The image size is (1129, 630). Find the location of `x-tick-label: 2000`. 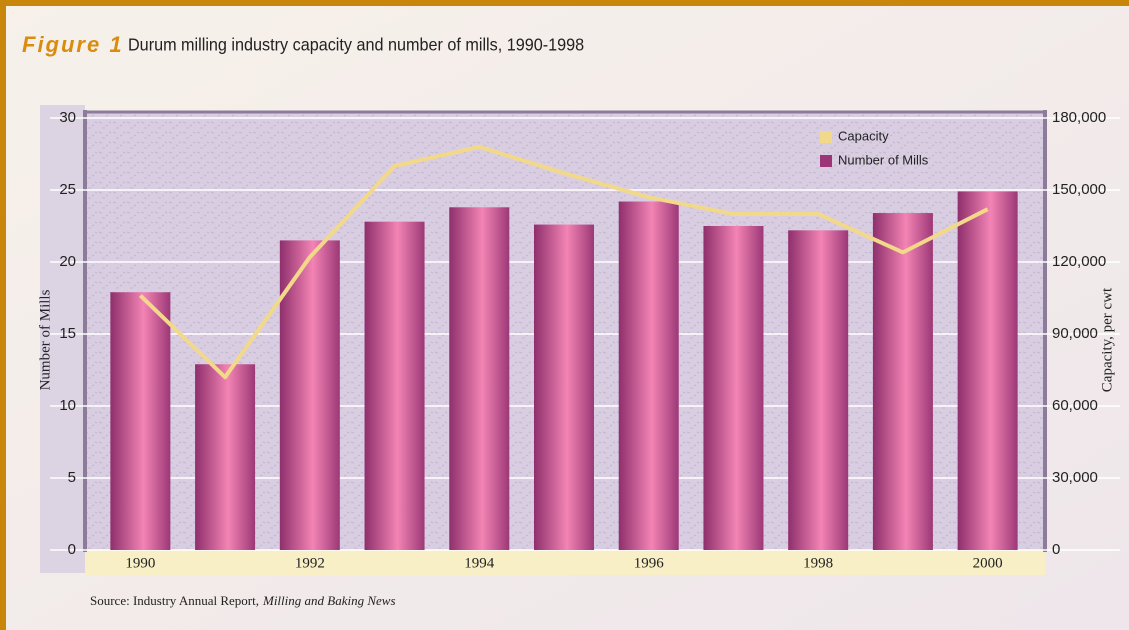

x-tick-label: 2000 is located at coordinates (988, 563).